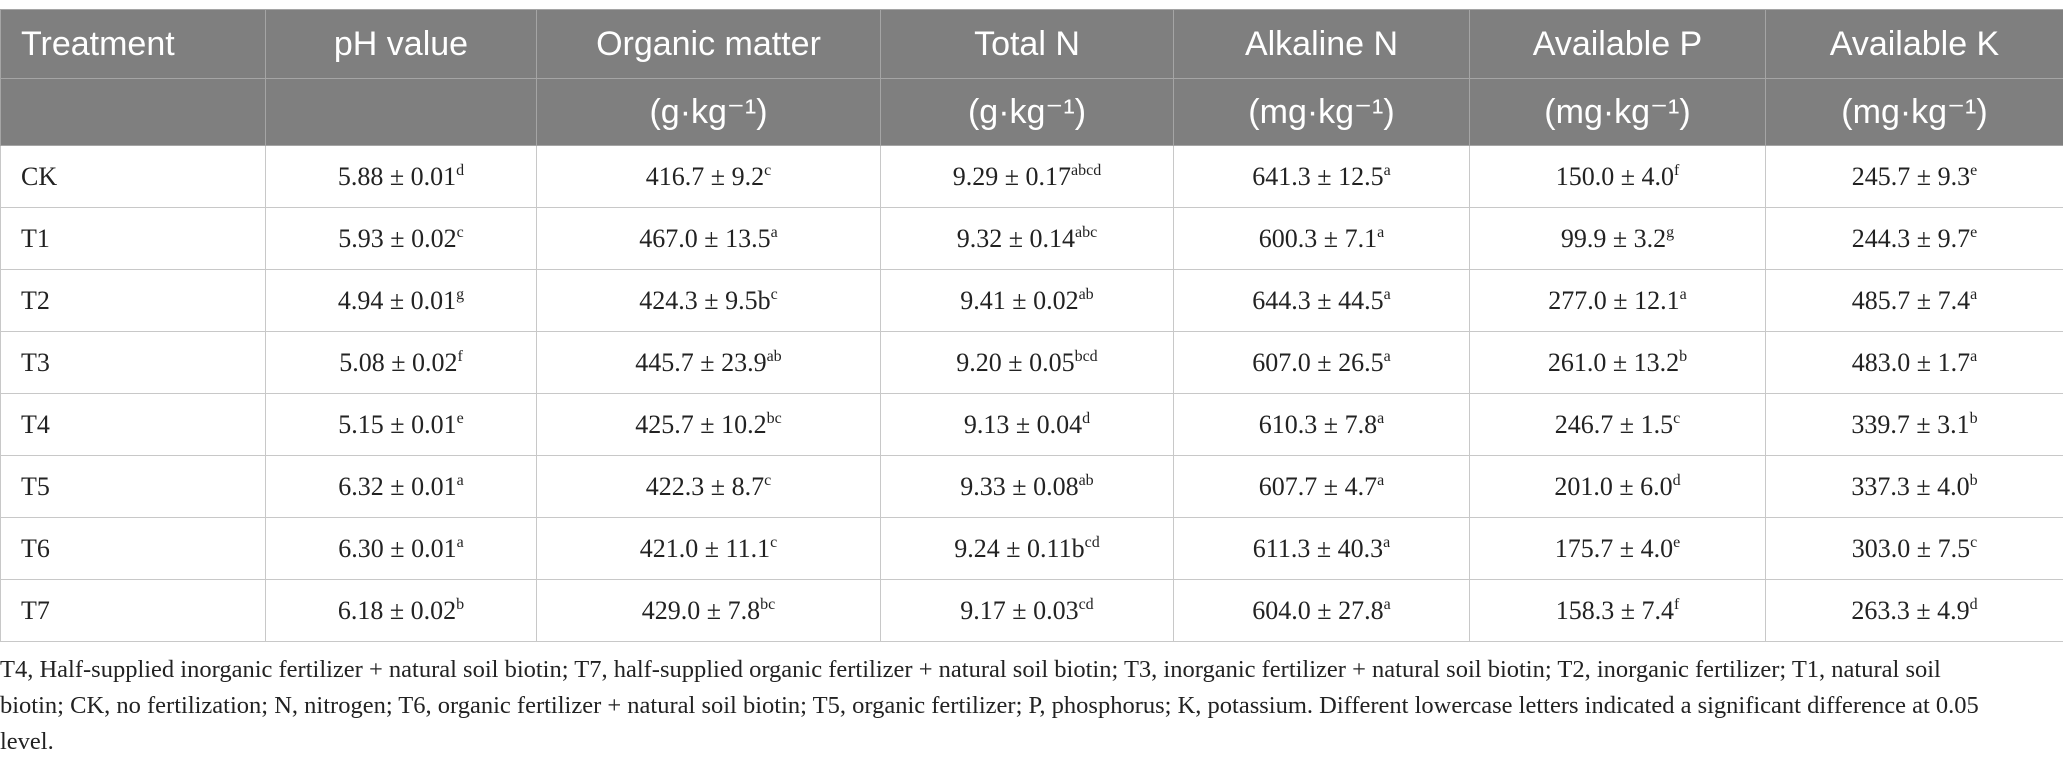 Image resolution: width=2063 pixels, height=768 pixels. Describe the element at coordinates (701, 424) in the screenshot. I see `value-text: 425.7 ± 10.2` at that location.